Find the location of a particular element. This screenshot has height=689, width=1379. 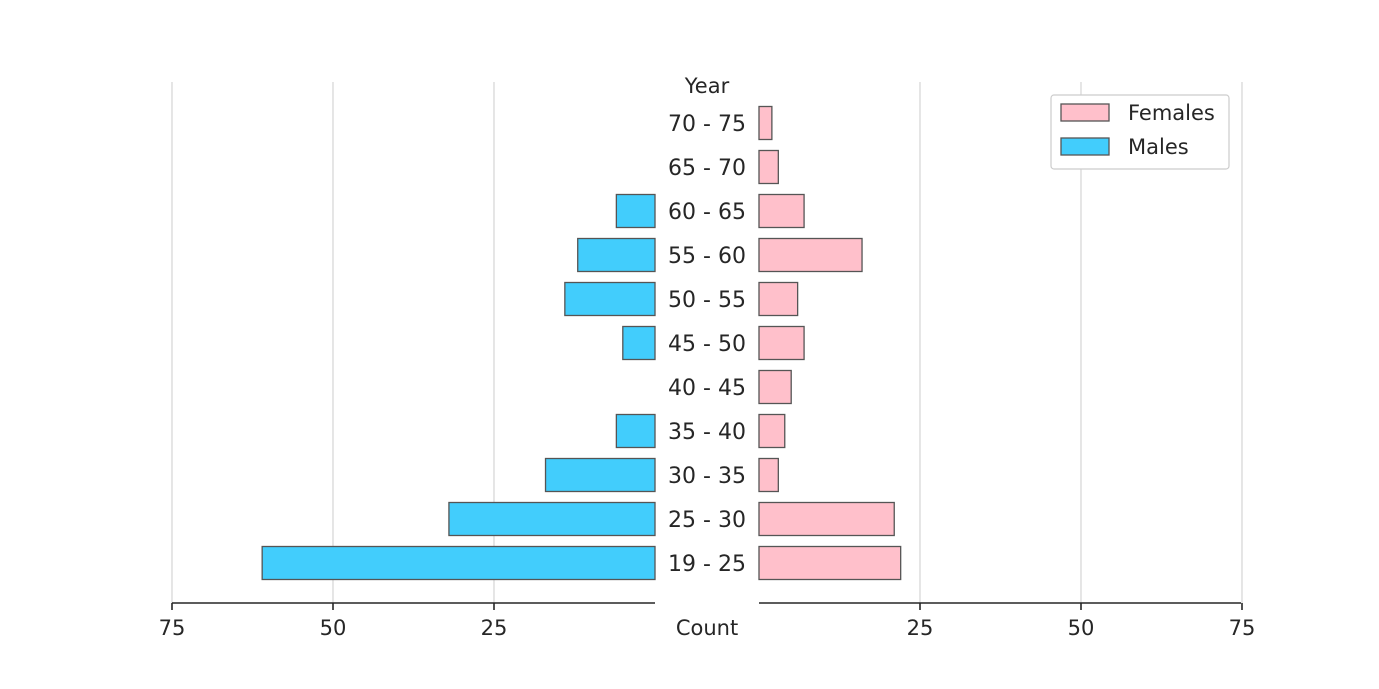

legend-label-females: Females is located at coordinates (1171, 113).